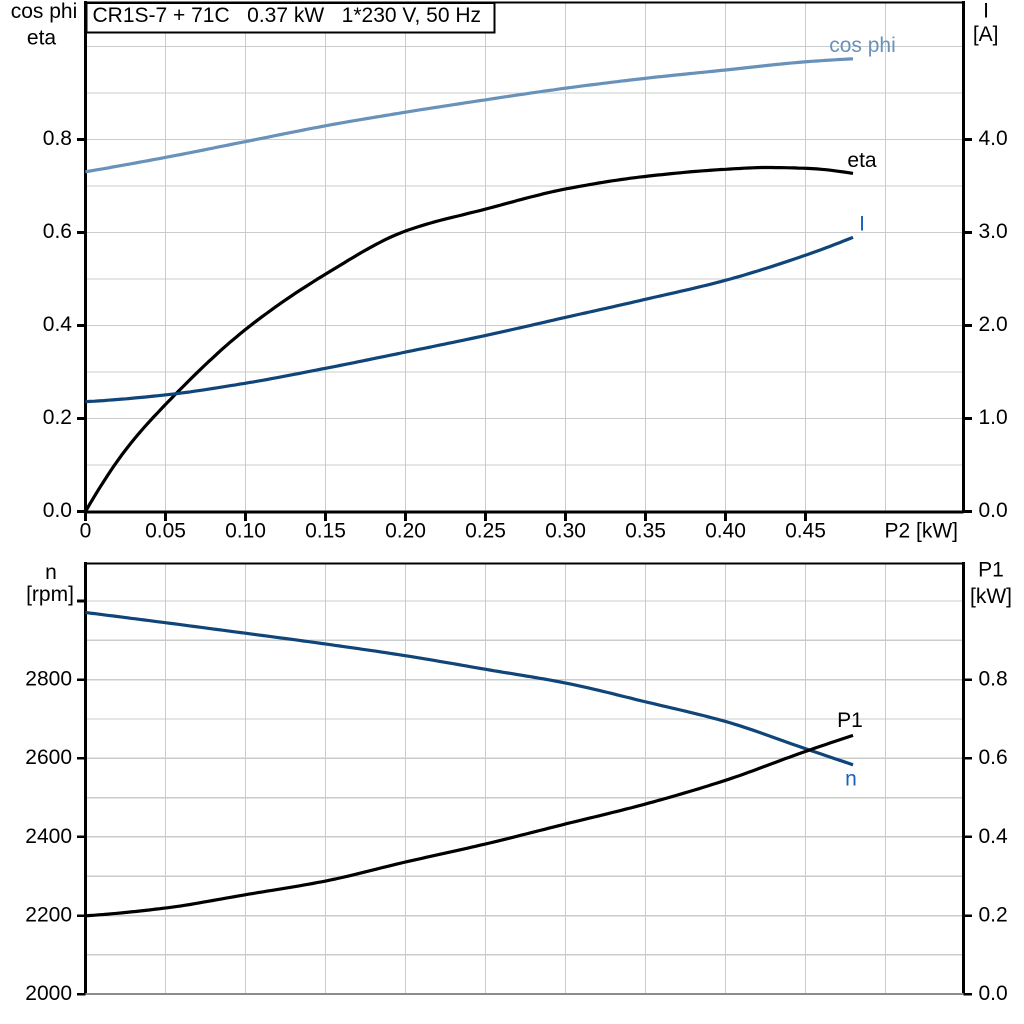 This screenshot has height=1024, width=1024. Describe the element at coordinates (325, 531) in the screenshot. I see `svg-text: 0.15` at that location.